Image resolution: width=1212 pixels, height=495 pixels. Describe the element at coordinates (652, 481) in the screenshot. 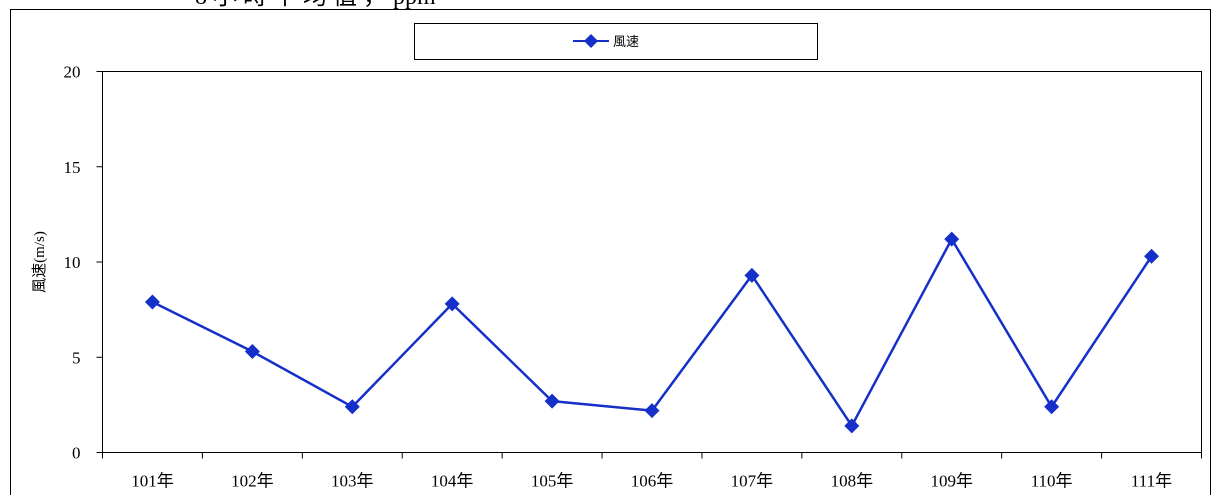

I see `x-tick-label: 106年` at that location.